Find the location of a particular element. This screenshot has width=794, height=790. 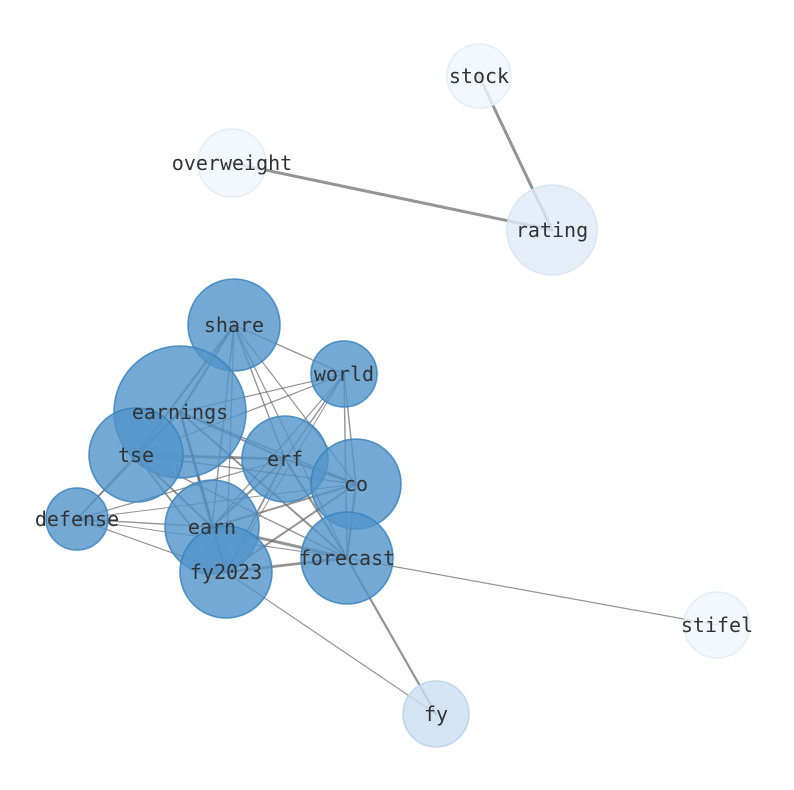

node-label-forecast: forecast is located at coordinates (347, 558).